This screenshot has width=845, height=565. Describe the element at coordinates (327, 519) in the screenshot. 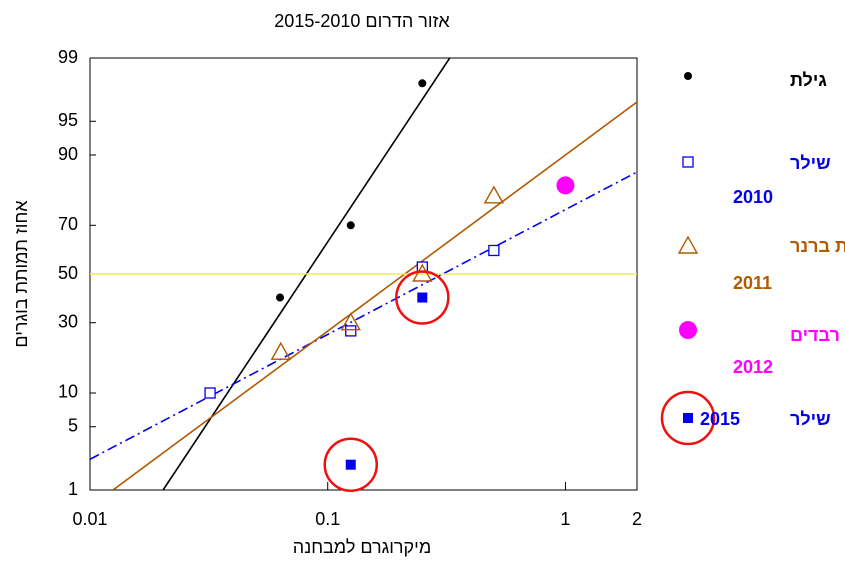

I see `x-tick-label: 0.1` at that location.